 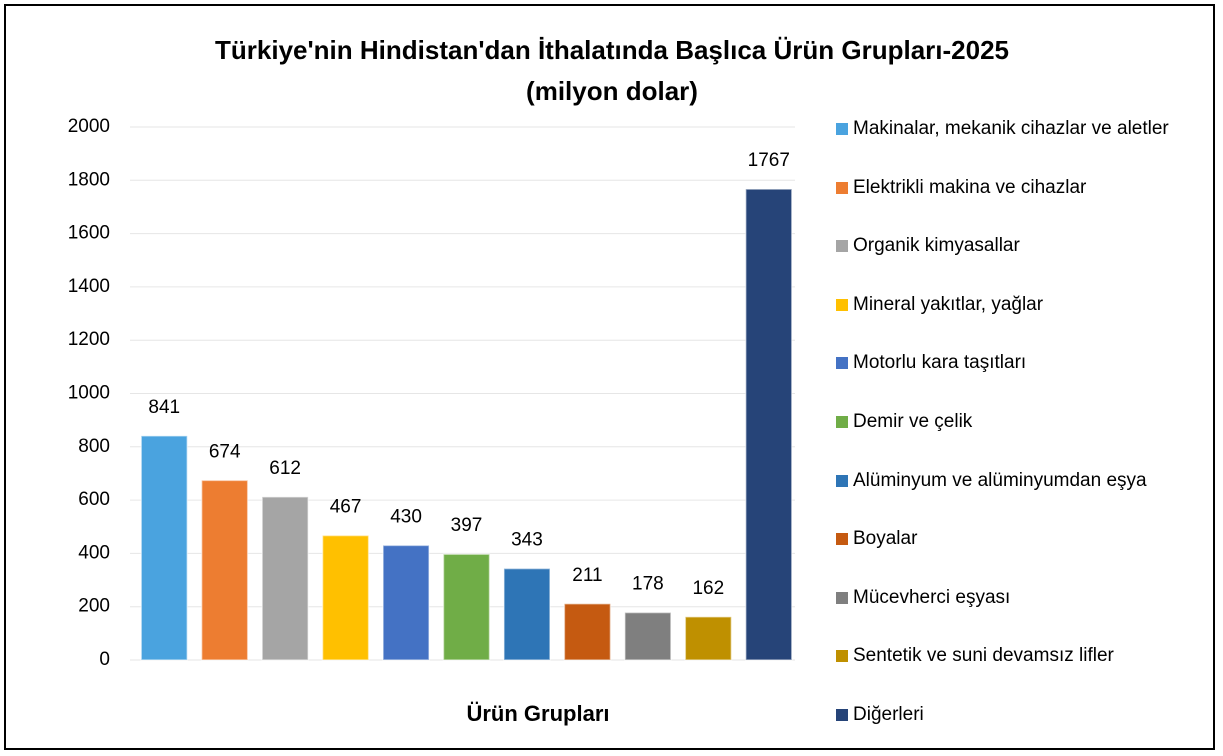 I want to click on data-label: 841, so click(x=164, y=407).